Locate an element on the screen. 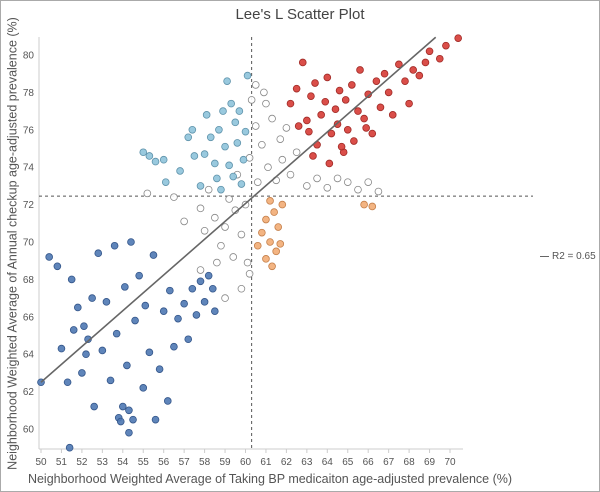  legend-r2: R2 = 0.65 is located at coordinates (568, 256).